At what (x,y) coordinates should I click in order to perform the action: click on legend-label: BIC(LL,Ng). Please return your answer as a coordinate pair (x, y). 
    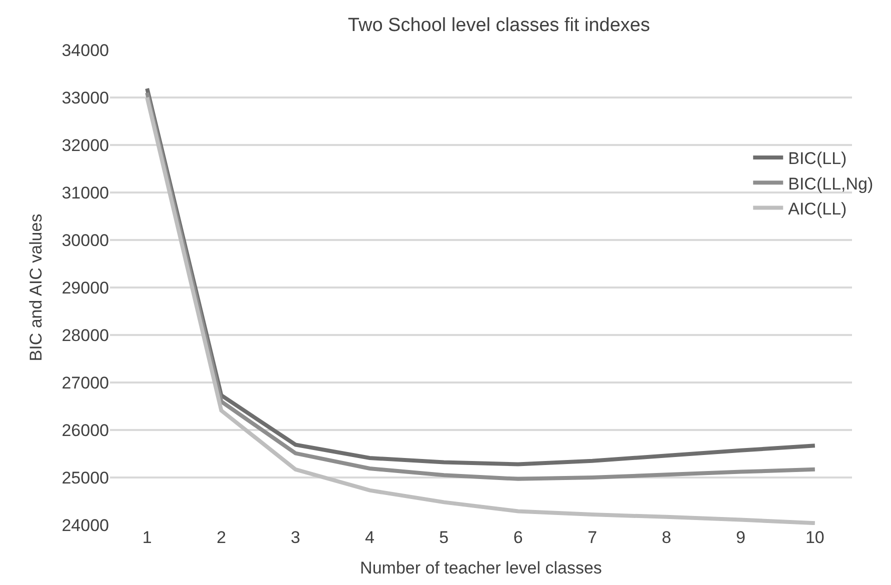
    Looking at the image, I should click on (831, 184).